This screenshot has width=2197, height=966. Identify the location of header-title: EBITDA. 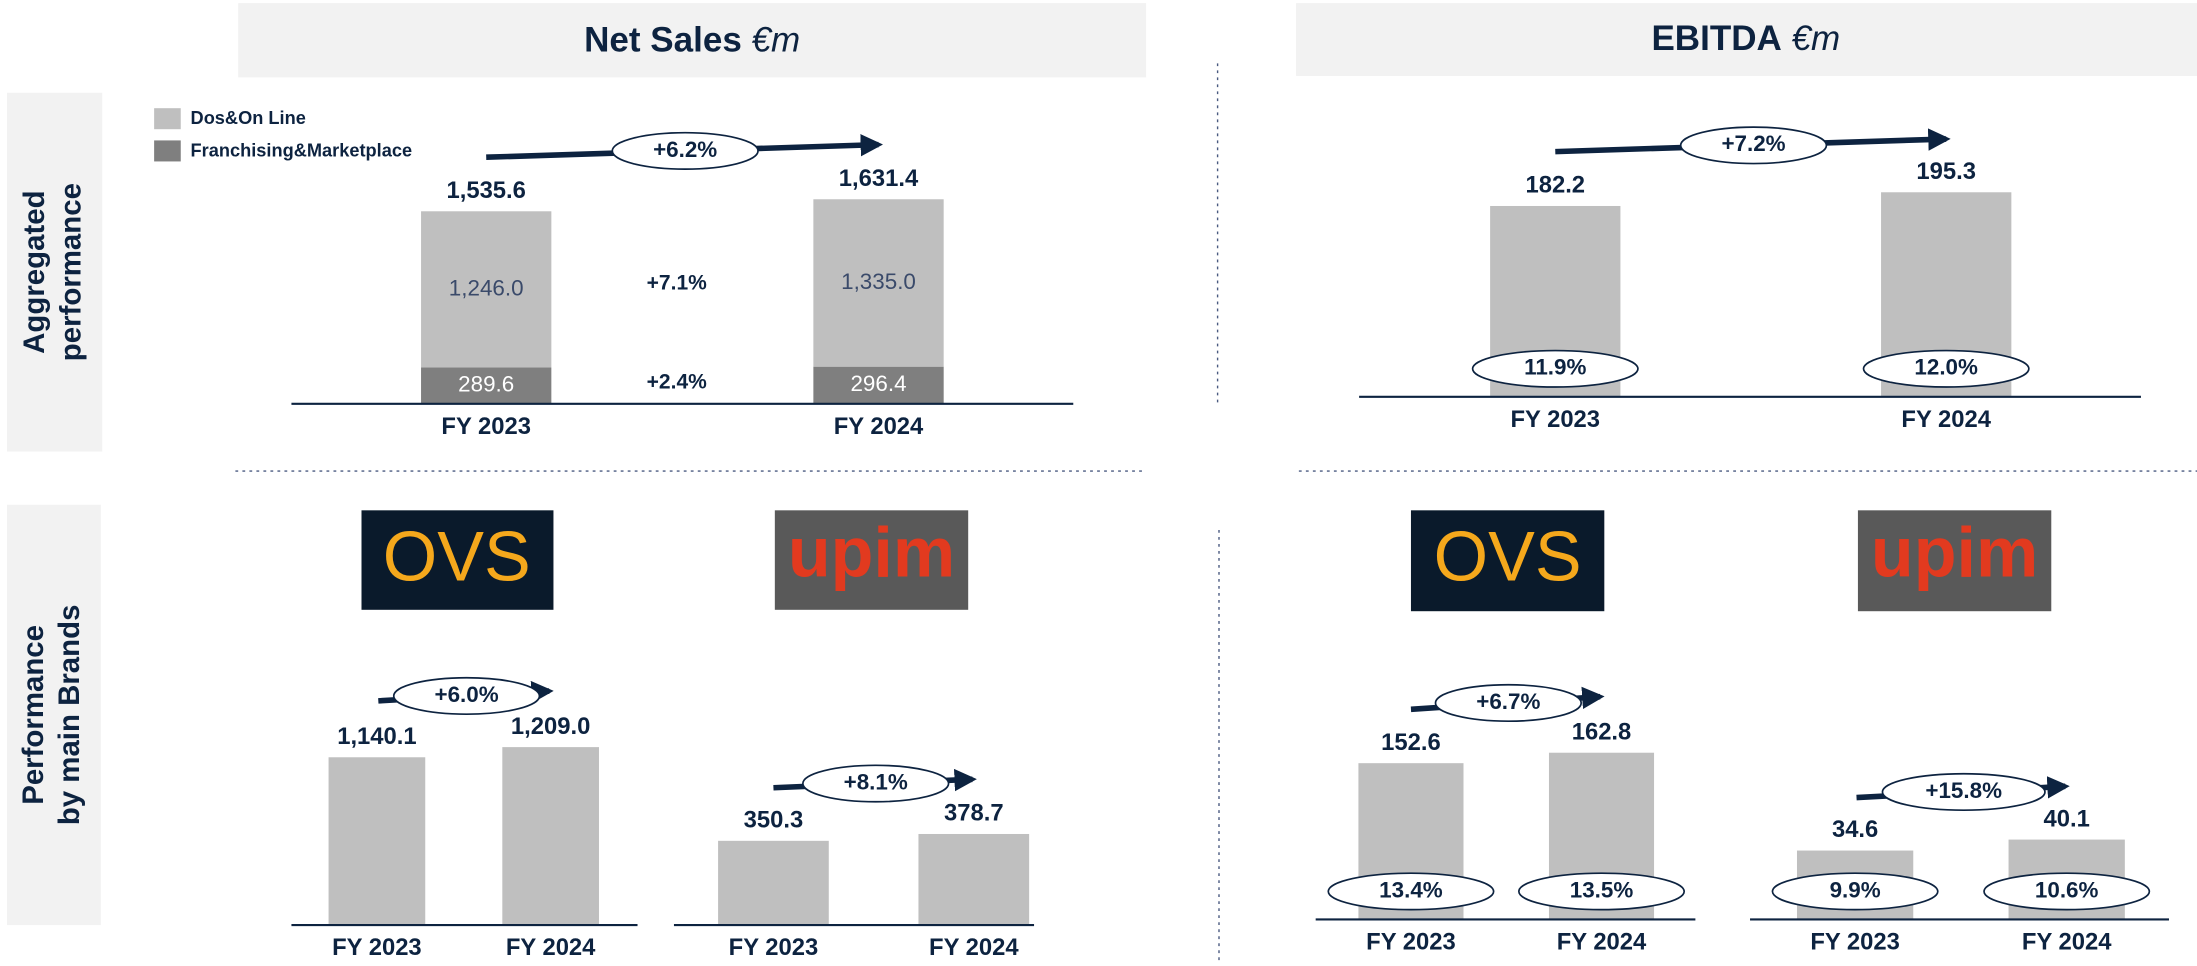
(1716, 38).